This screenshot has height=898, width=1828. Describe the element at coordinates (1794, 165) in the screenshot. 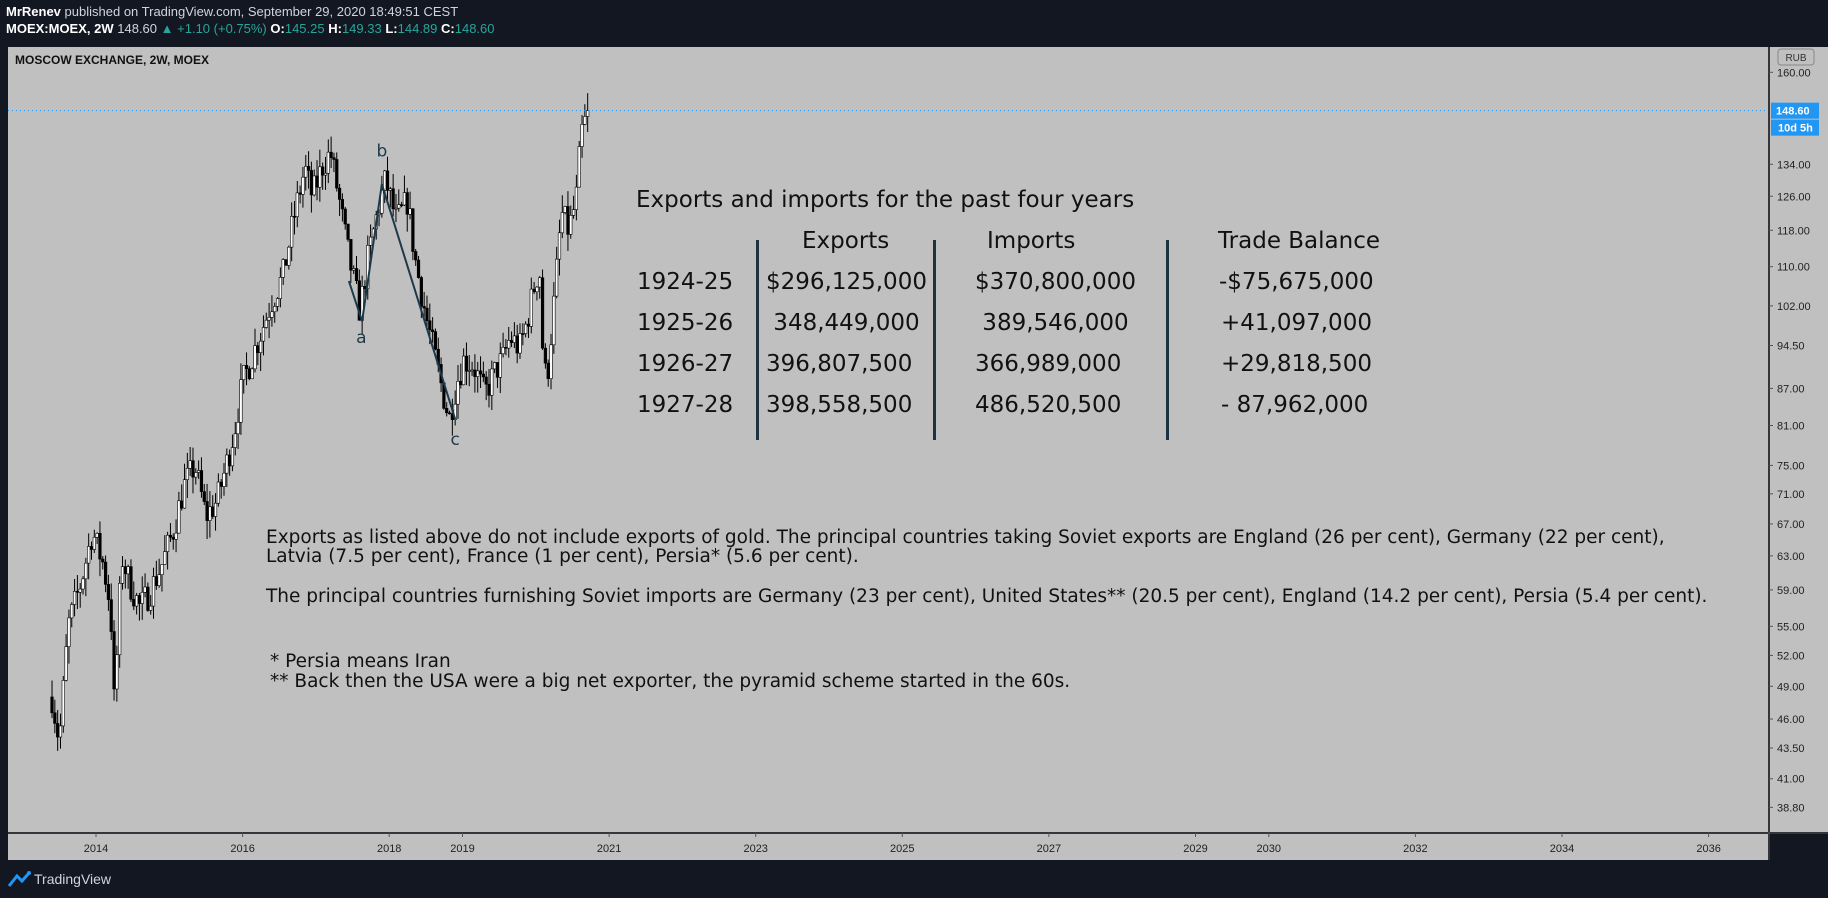

I see `y-tick-label: 134.00` at that location.